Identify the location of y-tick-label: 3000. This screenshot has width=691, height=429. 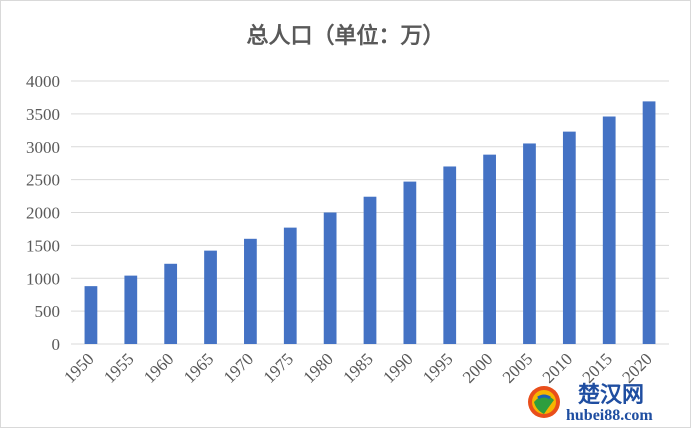
(43, 147).